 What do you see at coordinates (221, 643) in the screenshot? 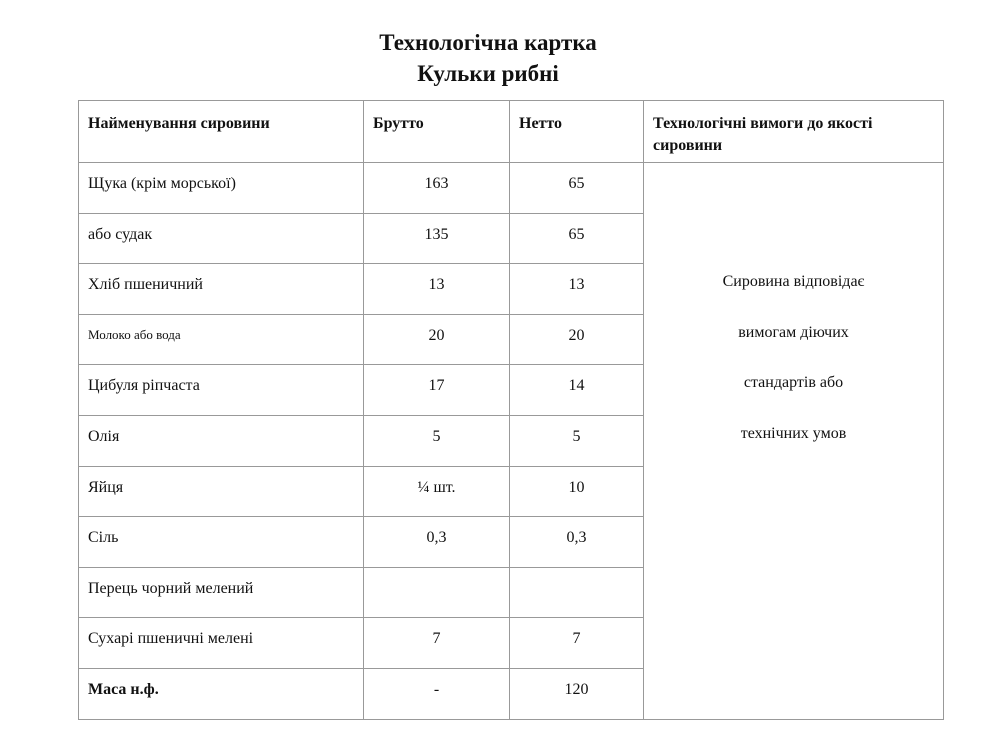
I see `cell: Сухарі пшеничні мелені` at bounding box center [221, 643].